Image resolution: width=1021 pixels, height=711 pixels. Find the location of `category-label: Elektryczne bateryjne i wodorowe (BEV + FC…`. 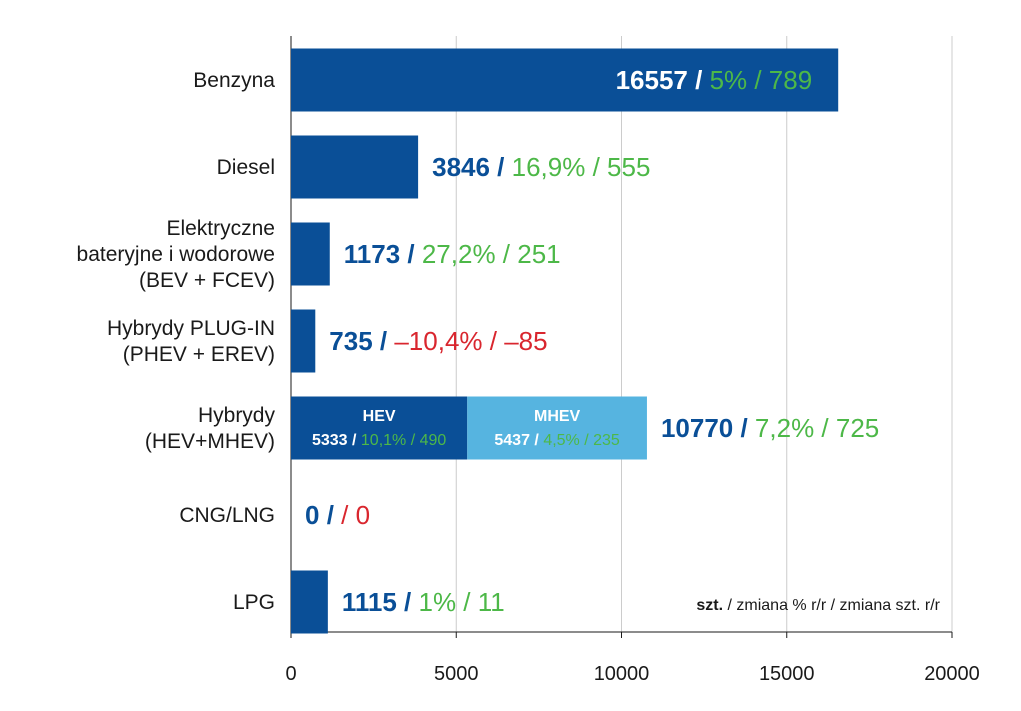

category-label: Elektryczne bateryjne i wodorowe (BEV + FC… is located at coordinates (176, 254).